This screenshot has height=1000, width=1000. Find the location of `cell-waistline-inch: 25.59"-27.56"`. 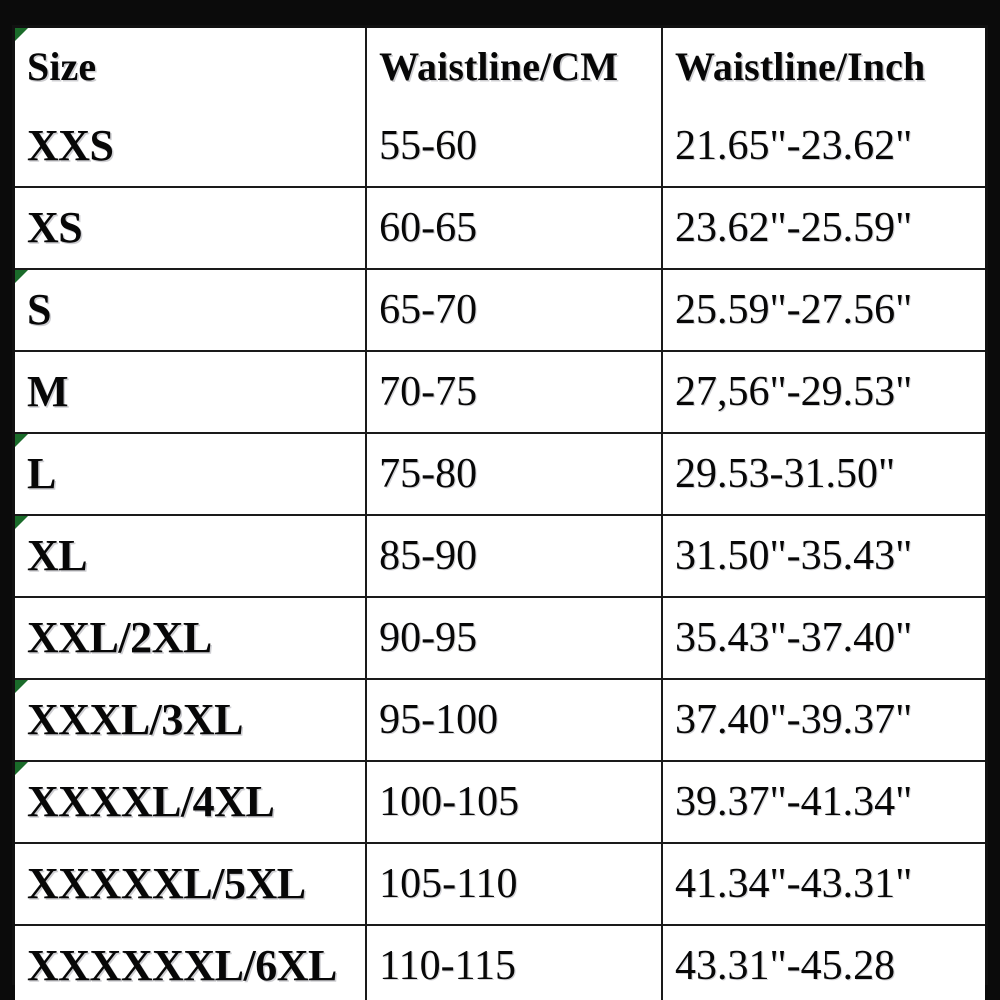

cell-waistline-inch: 25.59"-27.56" is located at coordinates (823, 310).